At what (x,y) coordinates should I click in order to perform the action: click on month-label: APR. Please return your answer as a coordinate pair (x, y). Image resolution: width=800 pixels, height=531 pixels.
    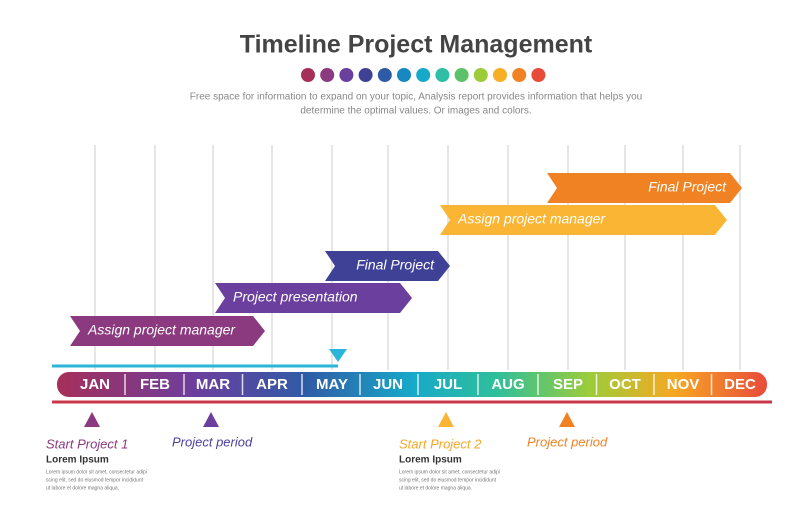
    Looking at the image, I should click on (272, 384).